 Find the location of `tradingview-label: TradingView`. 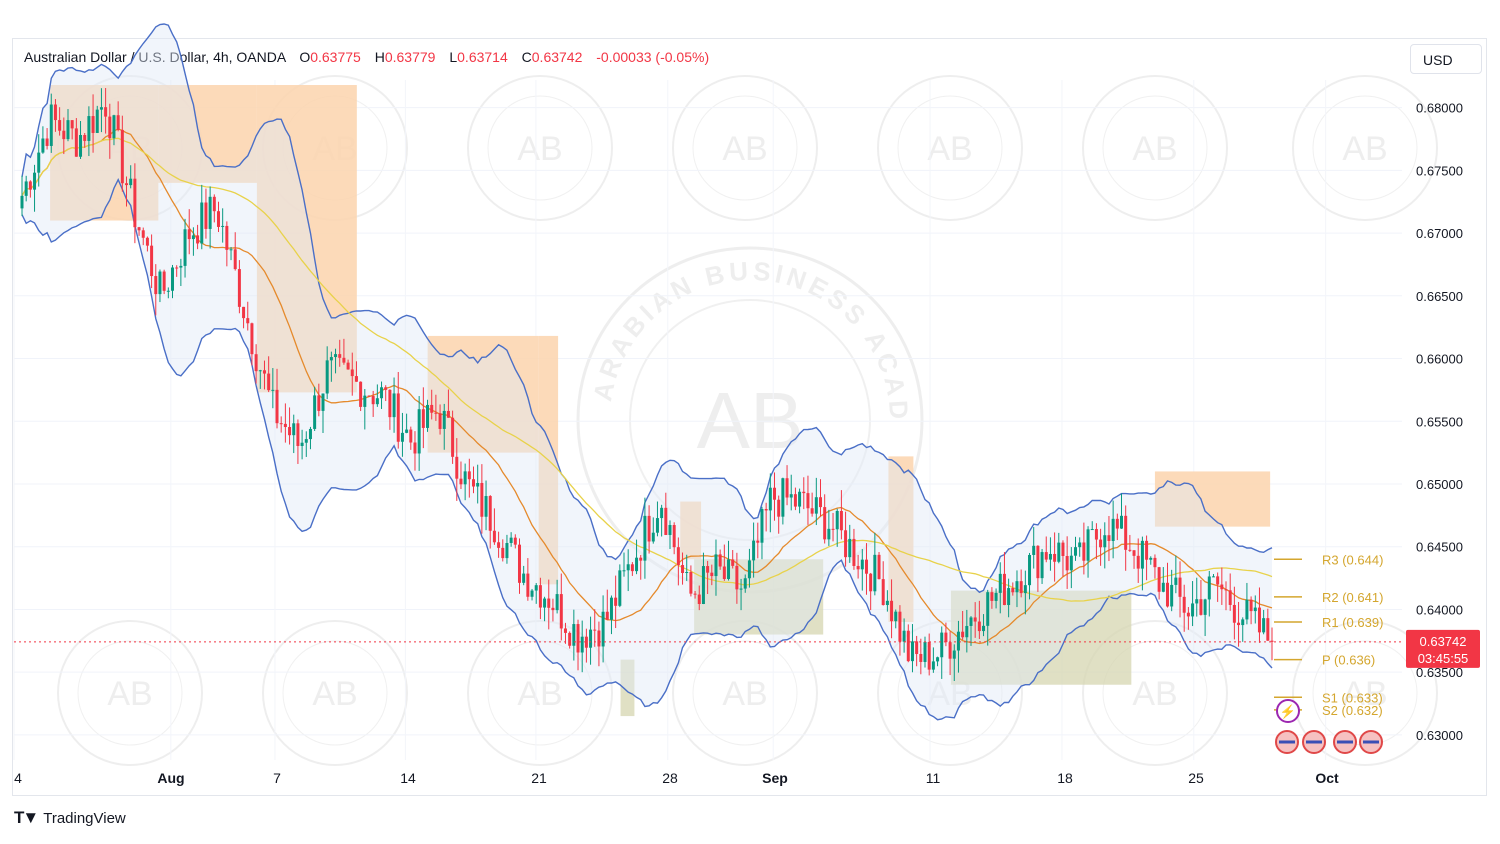

tradingview-label: TradingView is located at coordinates (84, 818).